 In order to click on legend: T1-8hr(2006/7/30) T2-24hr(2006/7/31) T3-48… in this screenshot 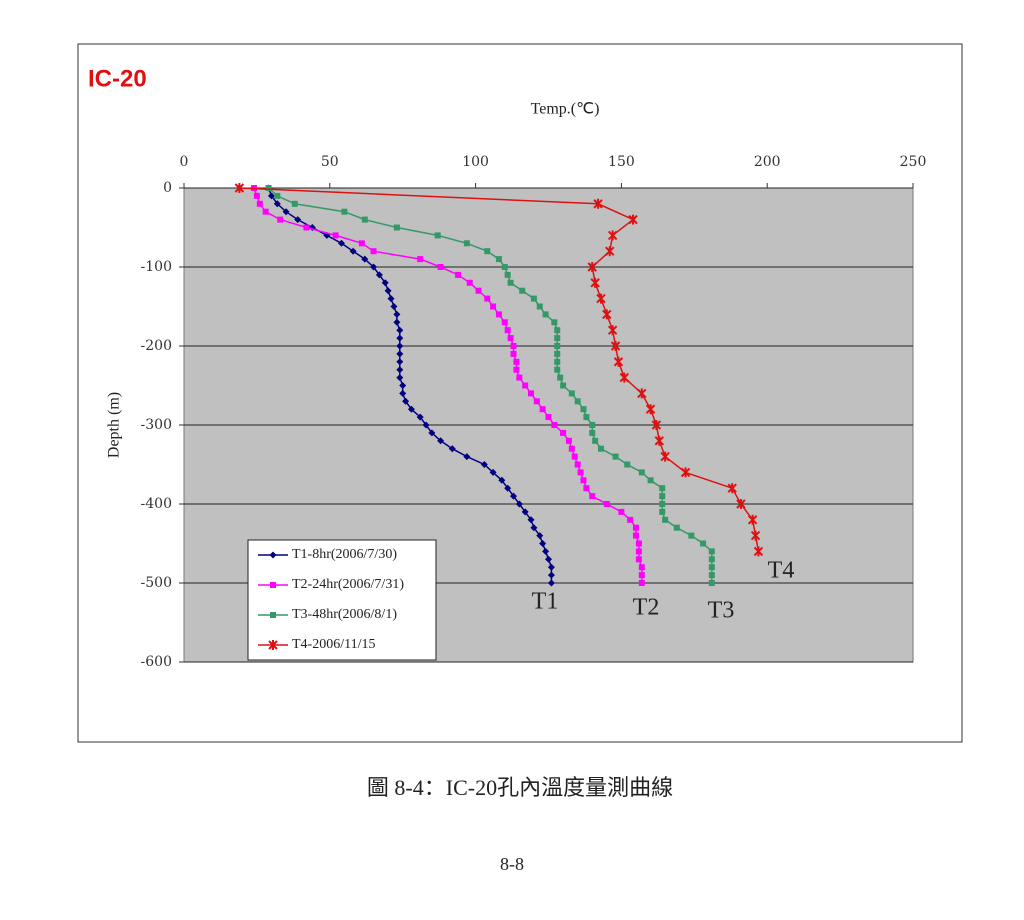, I will do `click(342, 600)`.